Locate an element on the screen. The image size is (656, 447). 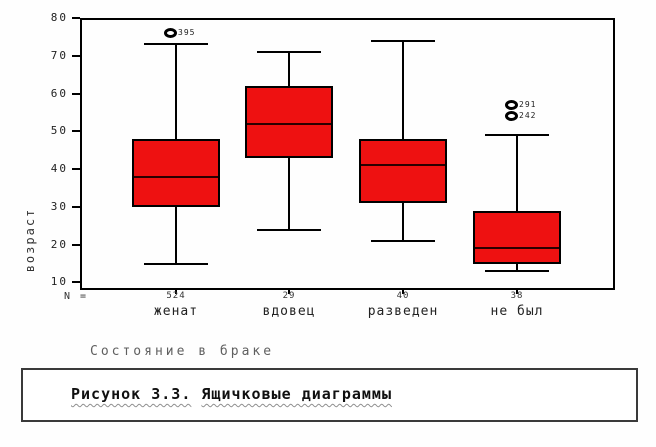
category-label: не был is located at coordinates (517, 311).